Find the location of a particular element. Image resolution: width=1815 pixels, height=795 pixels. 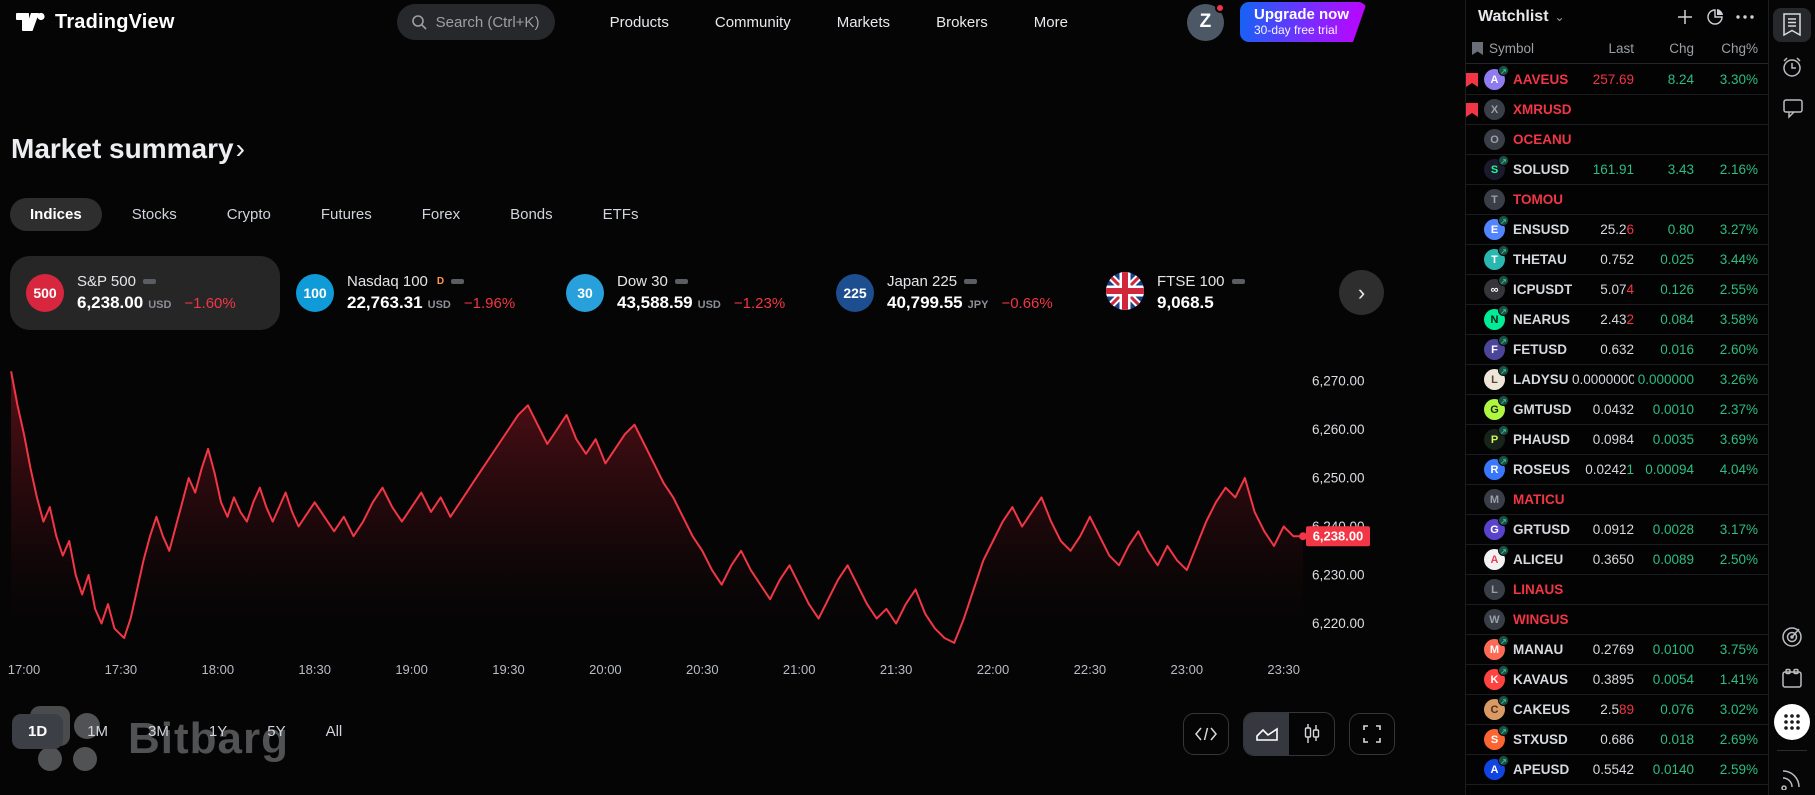

card-value-row: 6,238.00 USD −1.60% is located at coordinates (156, 303).